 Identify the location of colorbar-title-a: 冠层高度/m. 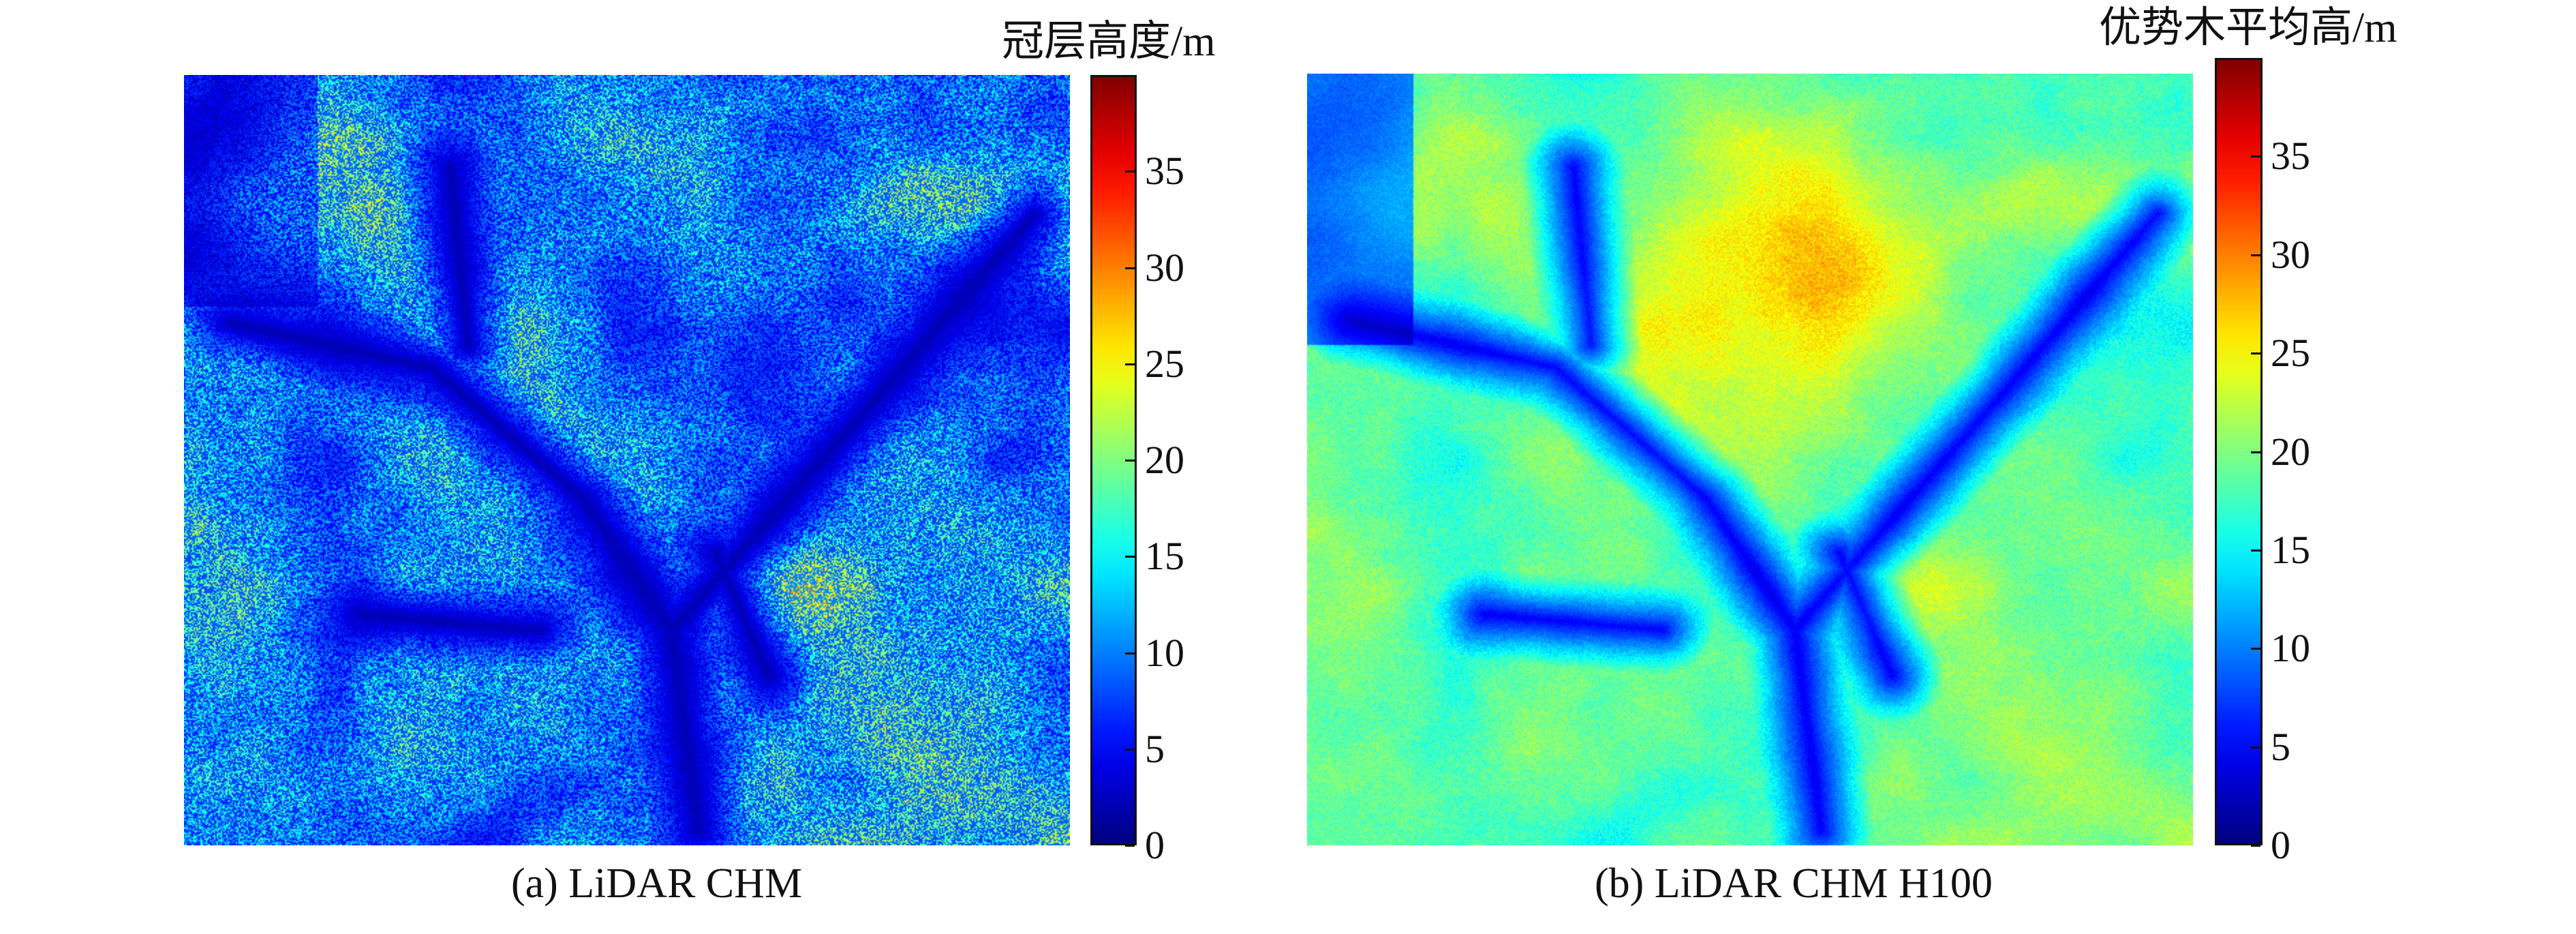
(1109, 41).